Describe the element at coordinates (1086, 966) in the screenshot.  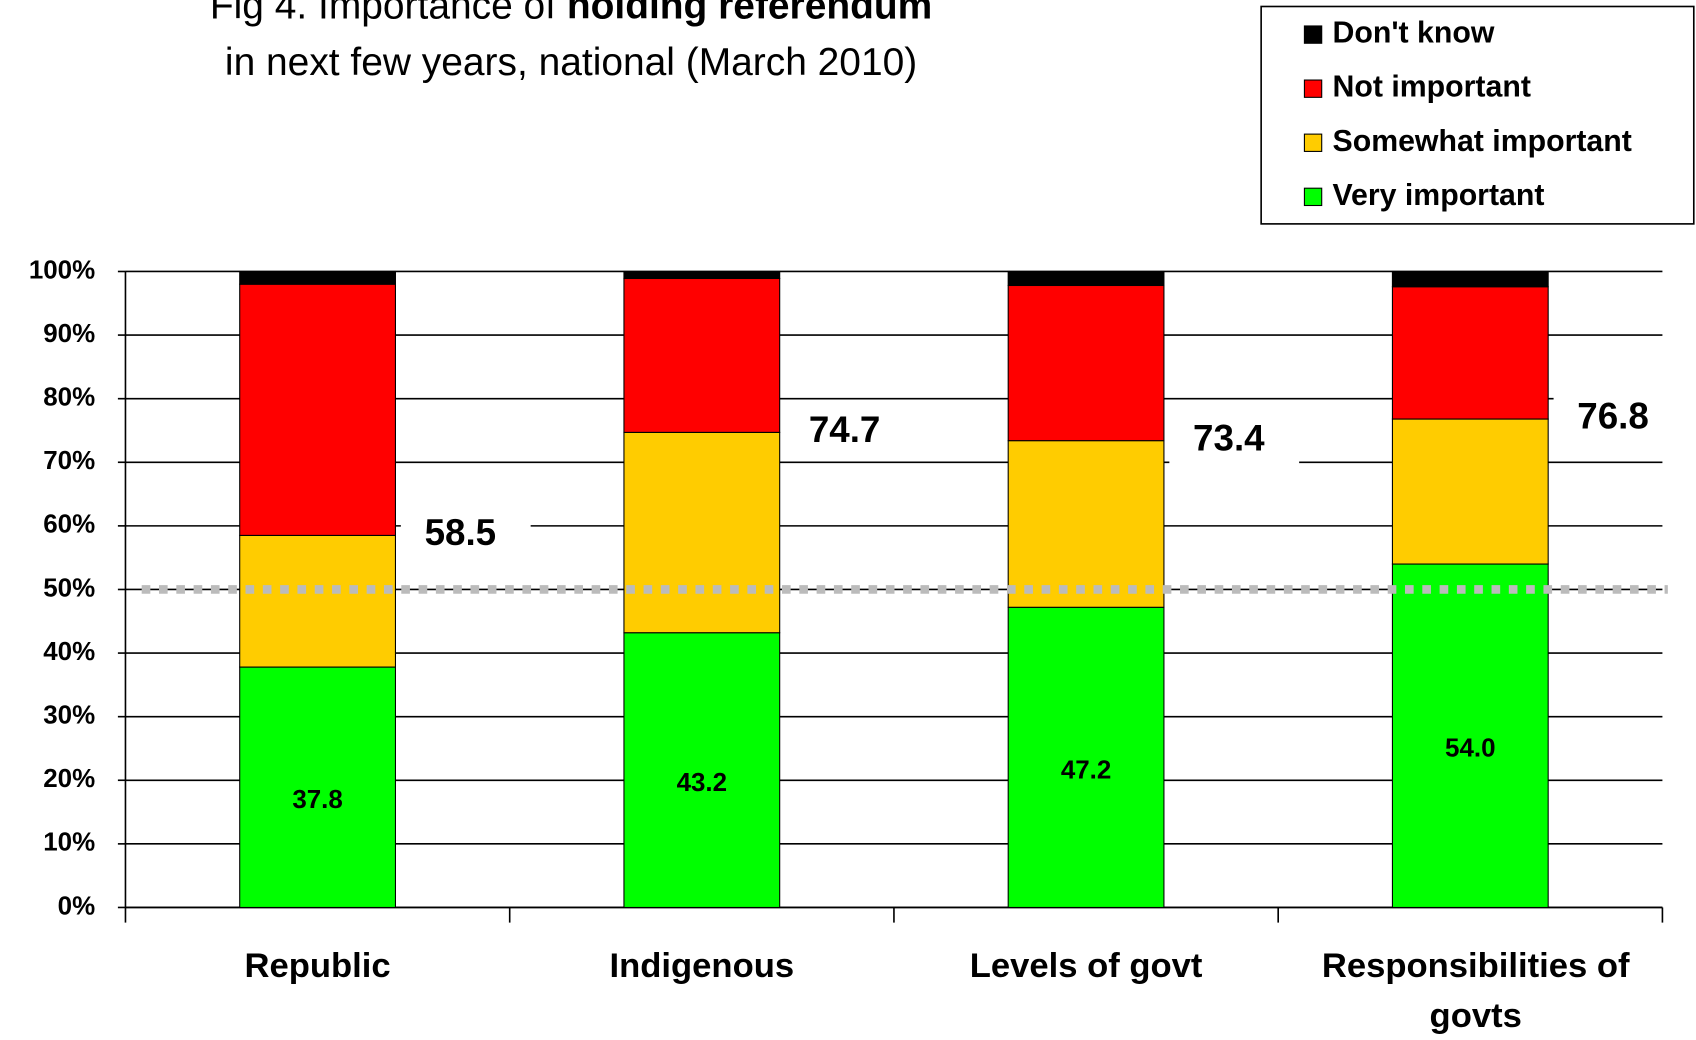
I see `x-tick-label: Levels of govt` at that location.